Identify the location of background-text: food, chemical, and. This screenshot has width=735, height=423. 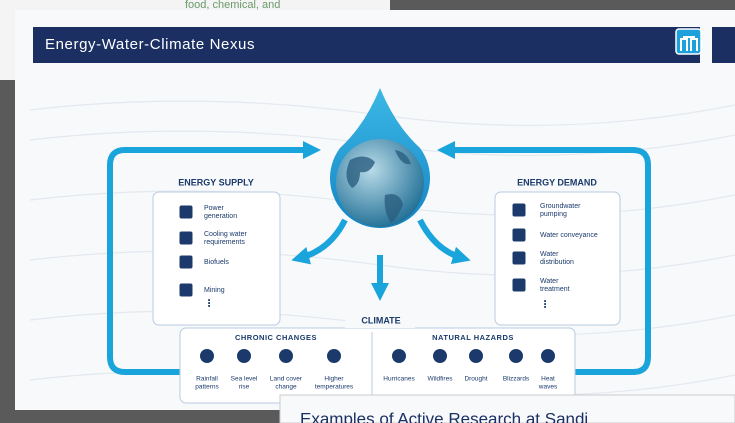
(232, 5).